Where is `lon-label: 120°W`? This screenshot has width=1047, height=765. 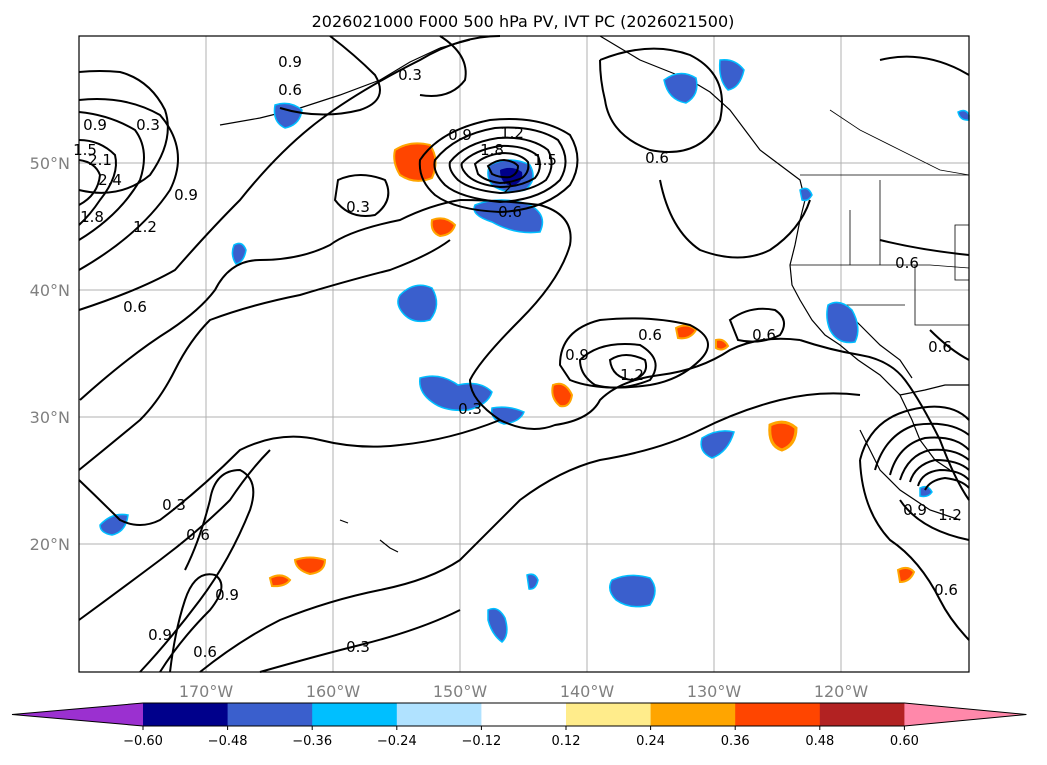
lon-label: 120°W is located at coordinates (841, 691).